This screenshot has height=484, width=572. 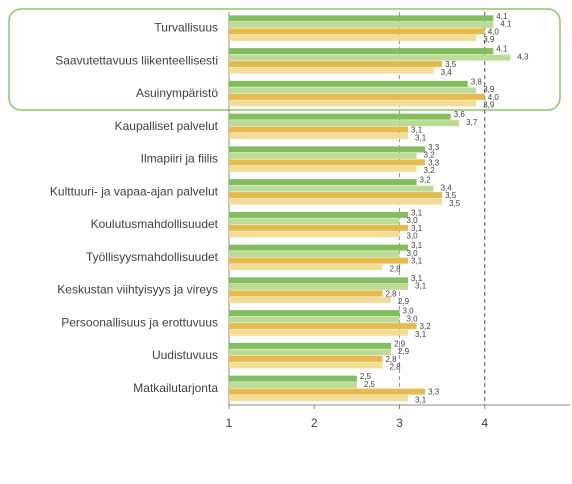 What do you see at coordinates (167, 126) in the screenshot?
I see `category-label: Kaupalliset palvelut` at bounding box center [167, 126].